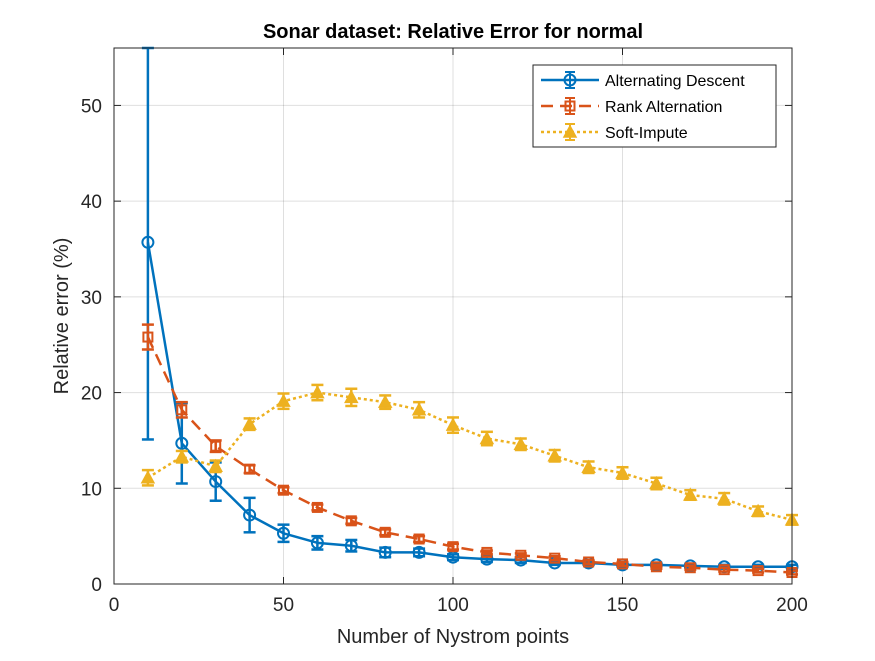 This screenshot has height=661, width=875. I want to click on x-tick-label: 150, so click(623, 605).